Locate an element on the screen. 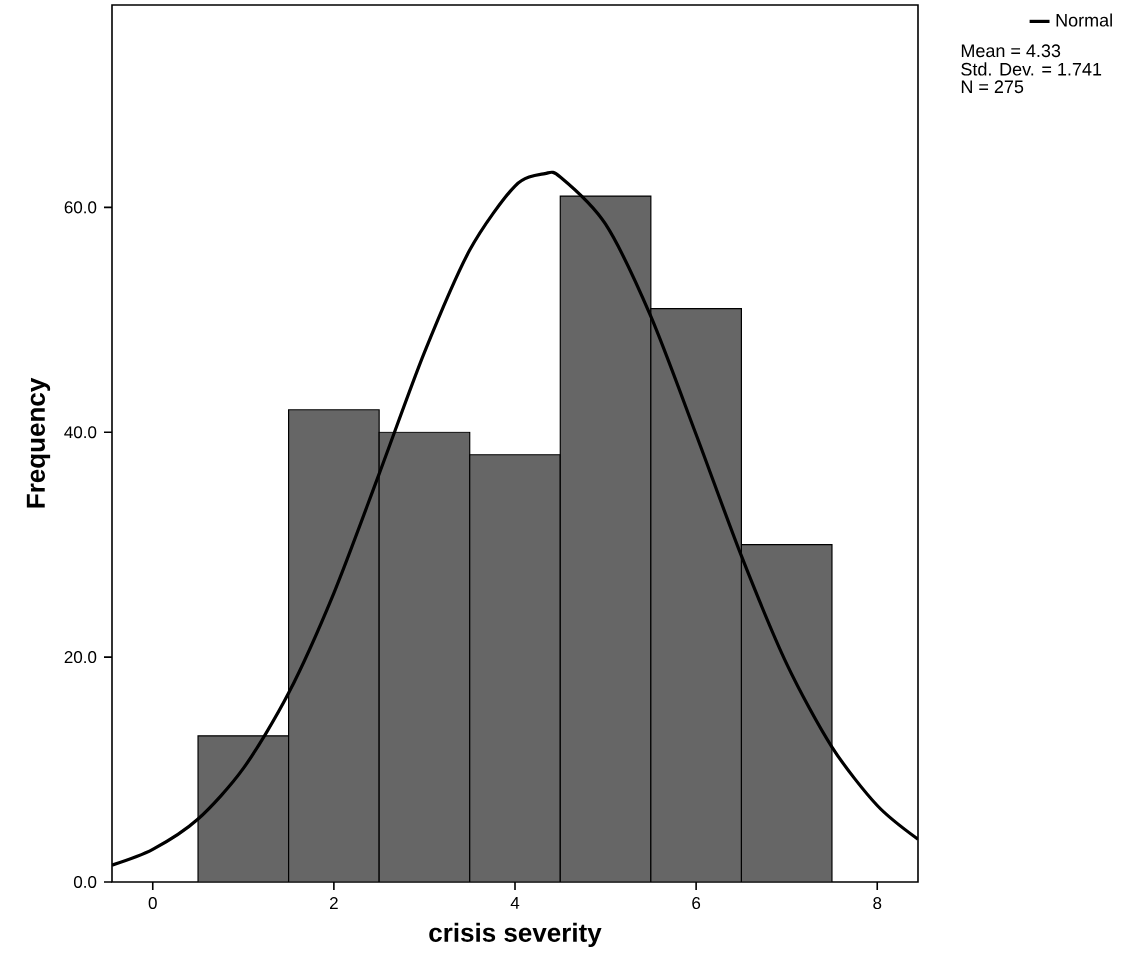 This screenshot has width=1125, height=972. x-tick-label: 2 is located at coordinates (334, 903).